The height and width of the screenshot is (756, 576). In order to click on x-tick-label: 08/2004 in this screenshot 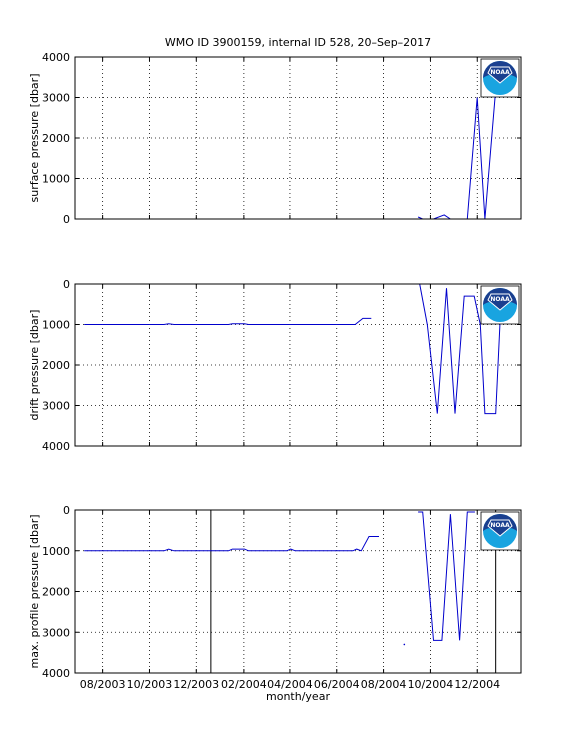, I will do `click(384, 684)`.